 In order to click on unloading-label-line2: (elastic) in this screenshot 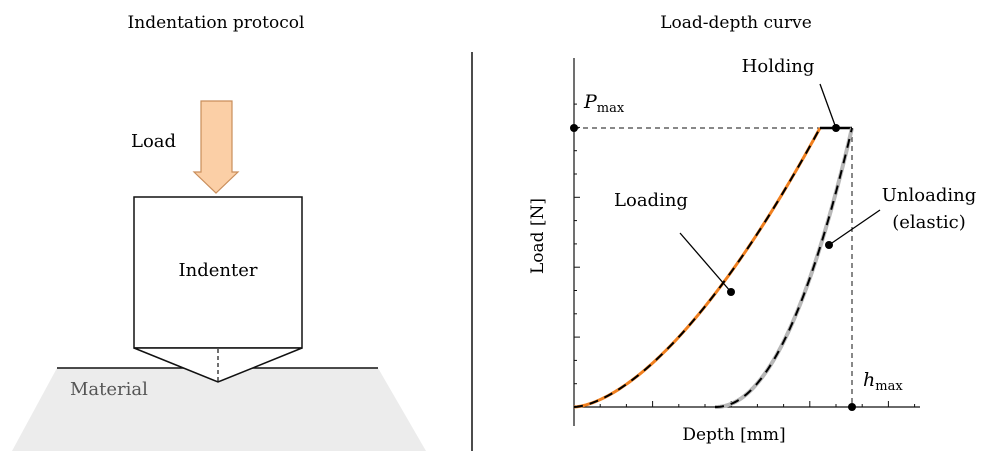, I will do `click(929, 222)`.